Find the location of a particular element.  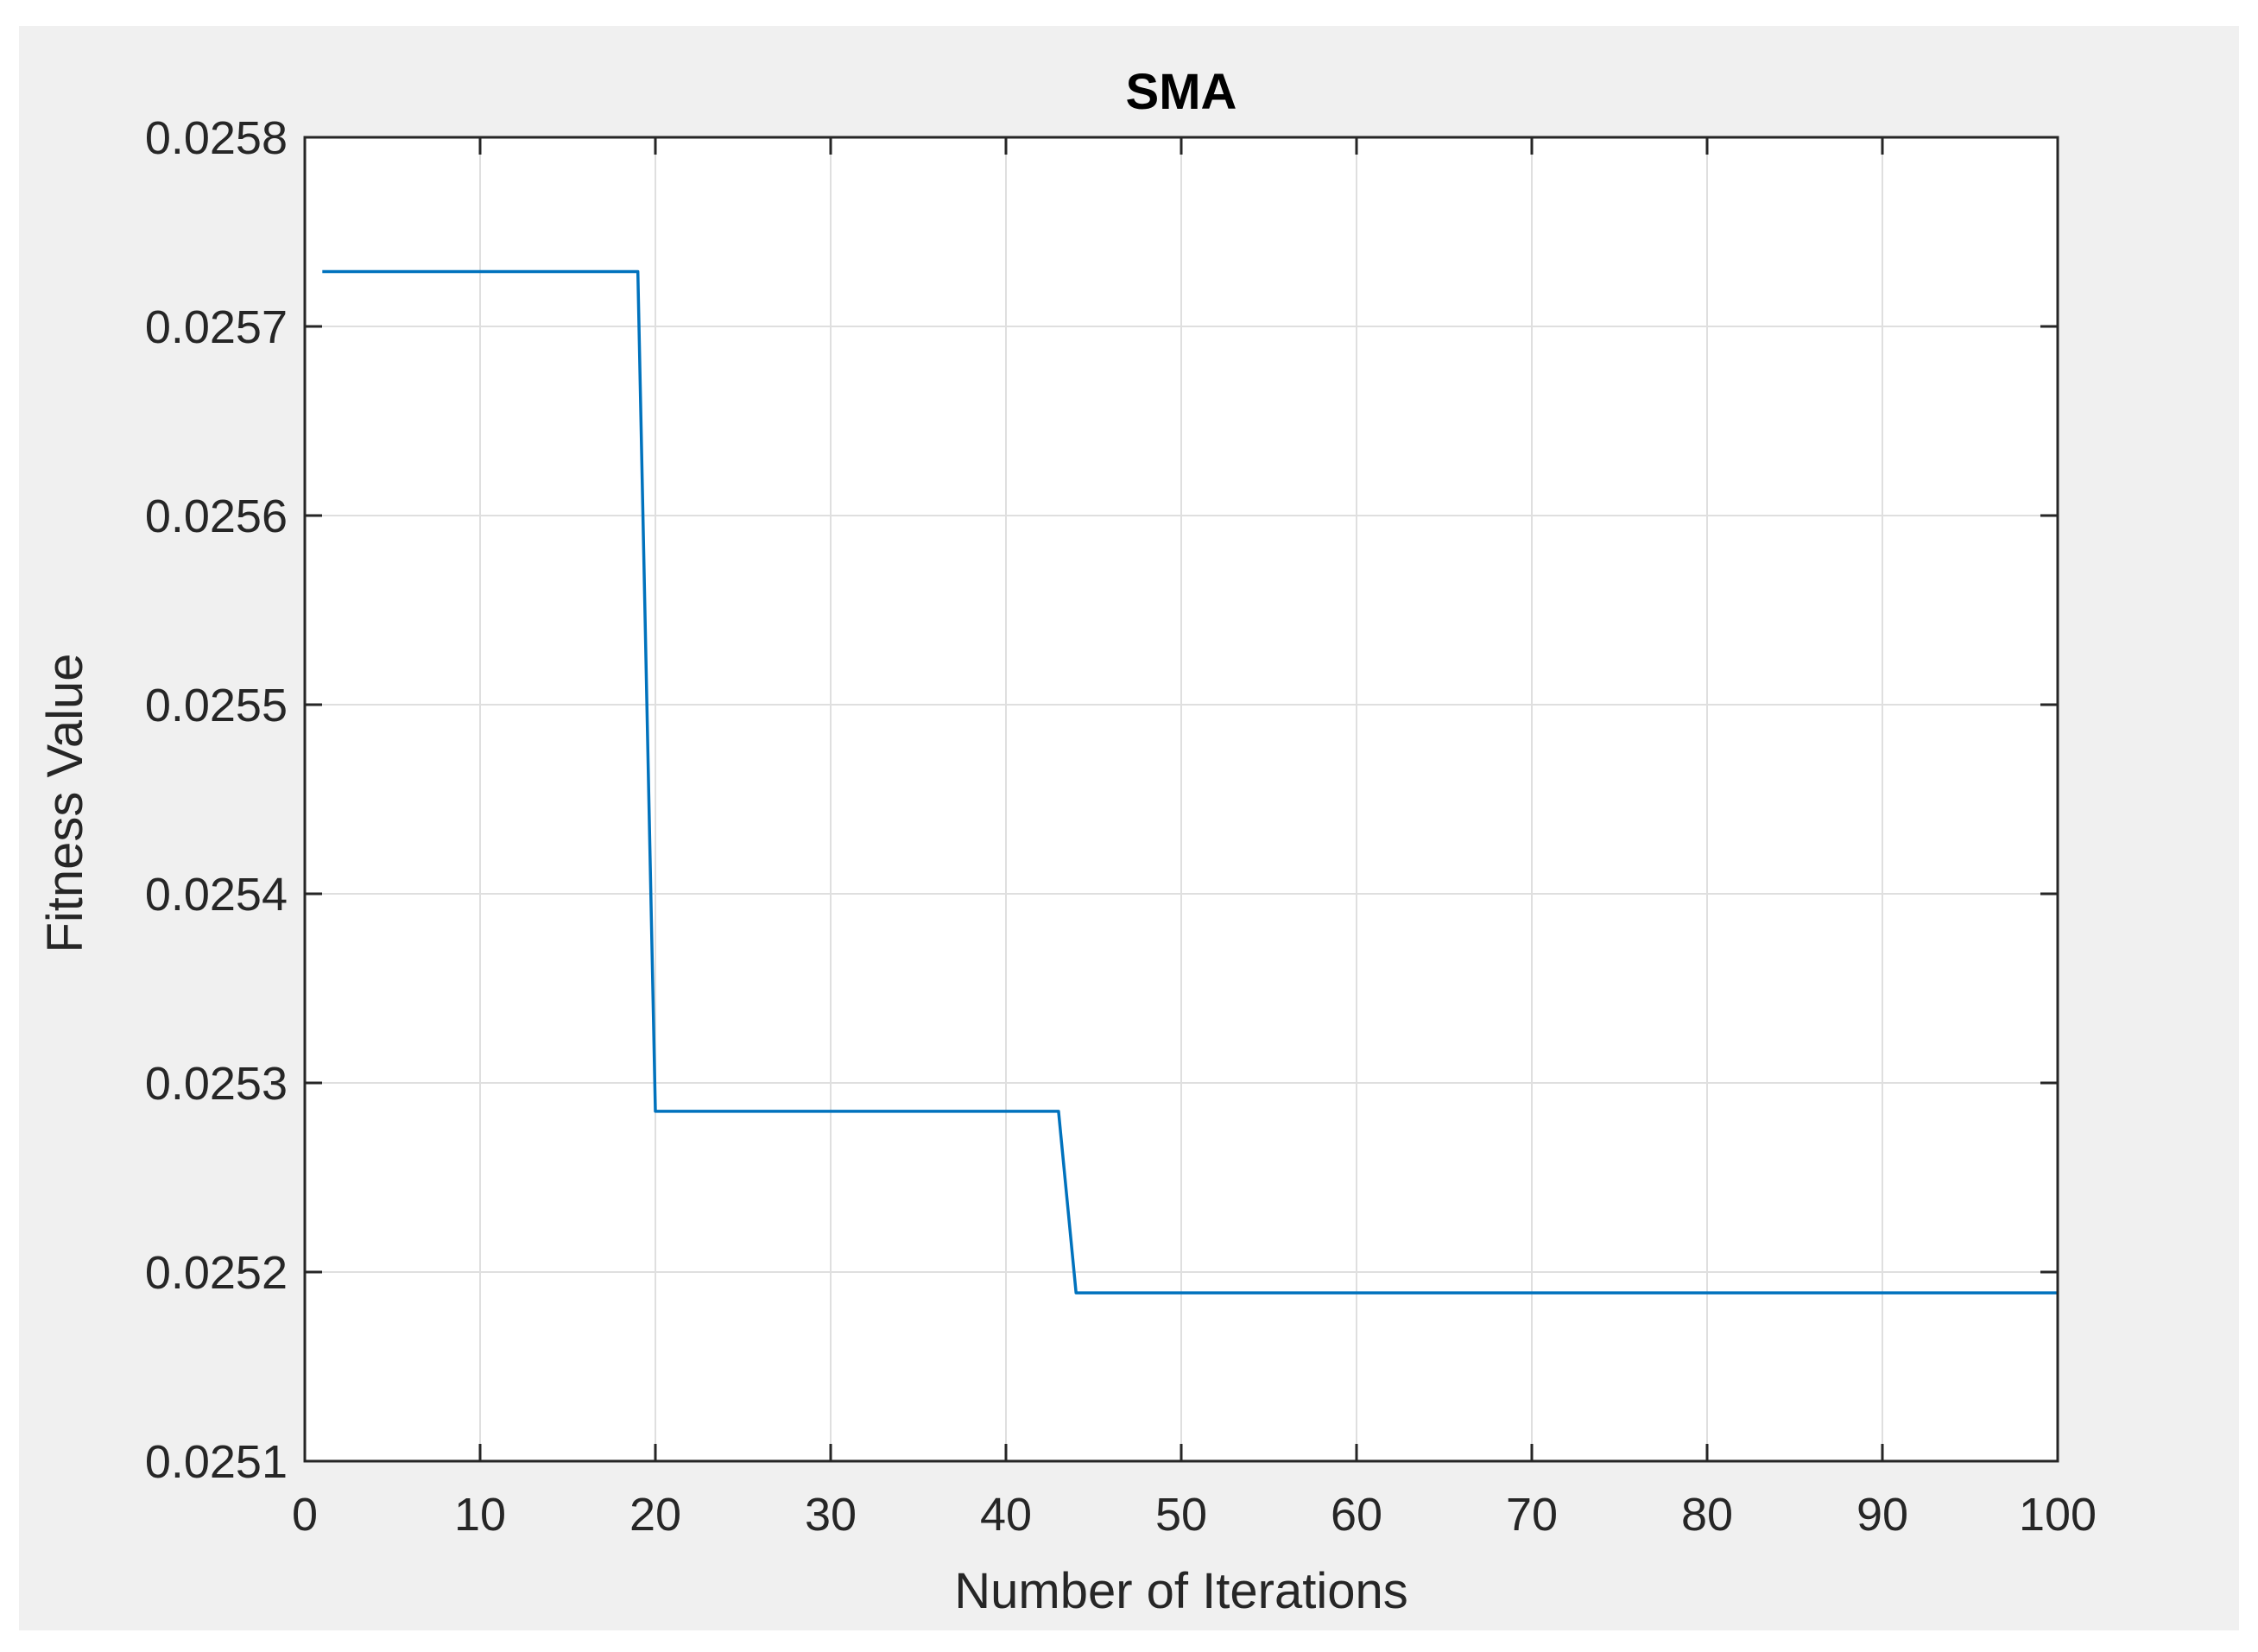

x-tick-label: 50 is located at coordinates (1181, 1515).